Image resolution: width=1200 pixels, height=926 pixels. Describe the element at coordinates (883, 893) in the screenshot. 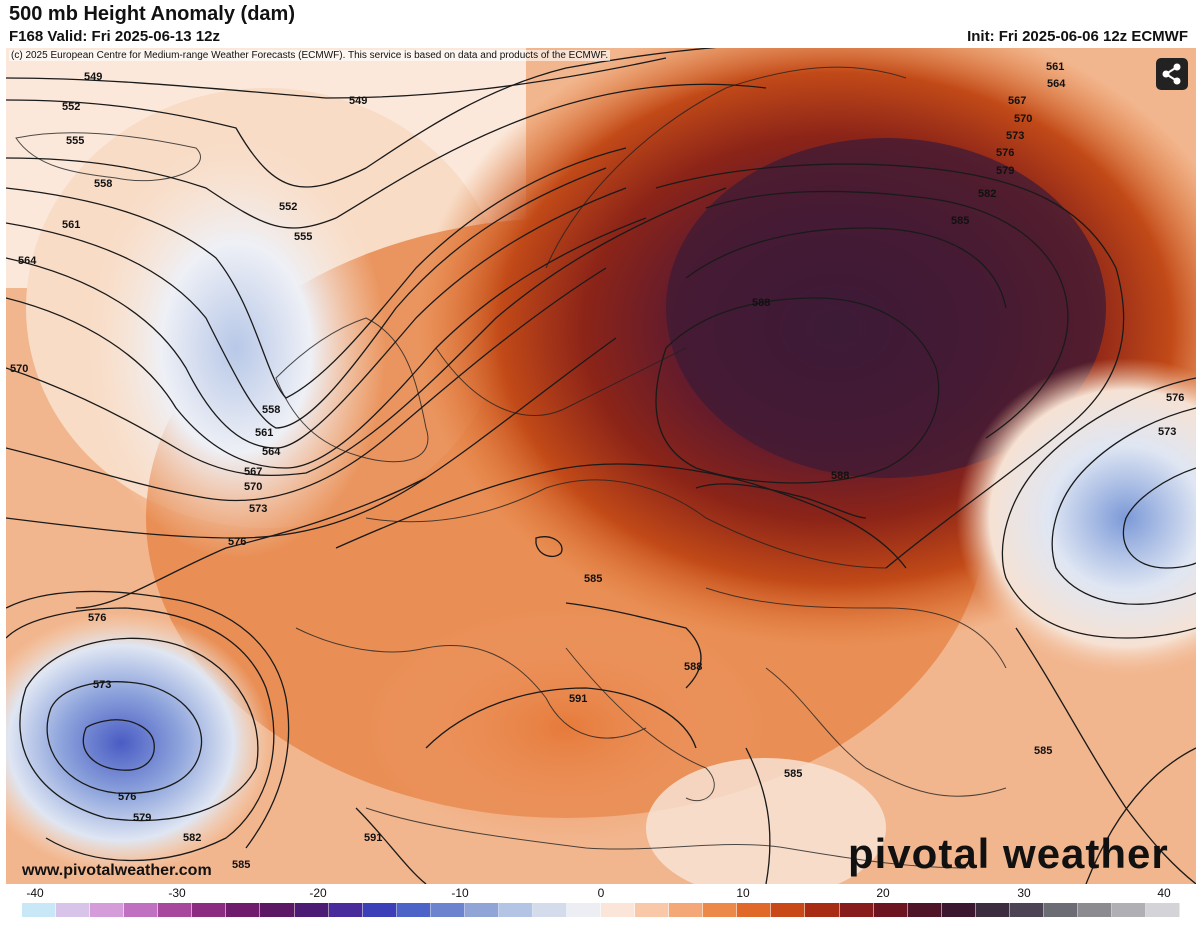

I see `colorbar-tick: 20` at that location.